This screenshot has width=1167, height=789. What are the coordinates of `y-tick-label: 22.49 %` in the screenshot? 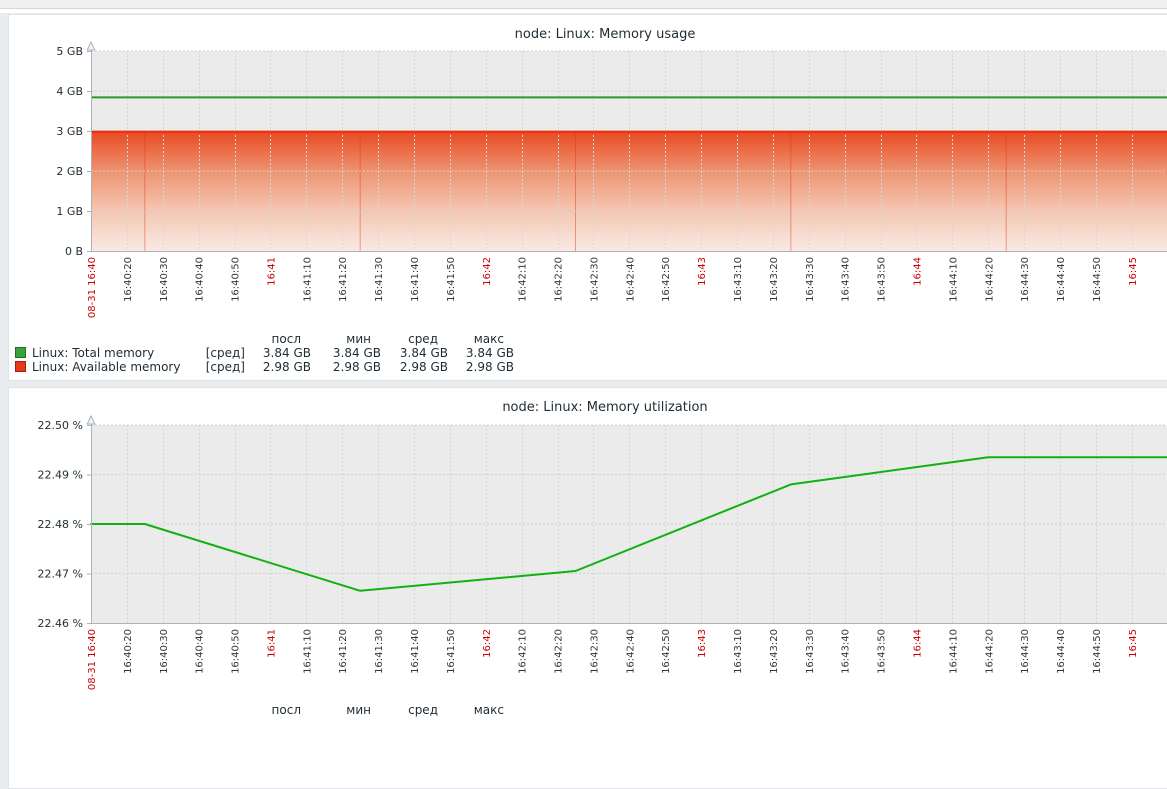 It's located at (60, 475).